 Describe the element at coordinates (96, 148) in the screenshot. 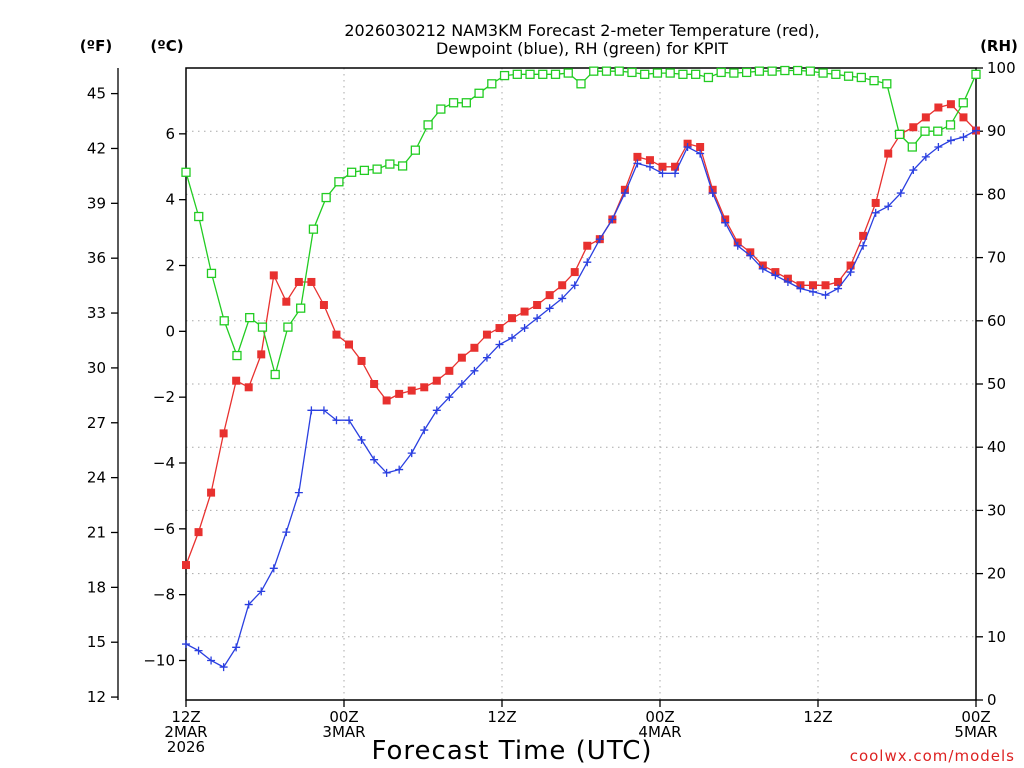

I see `fahrenheit-tick-label: 42` at that location.